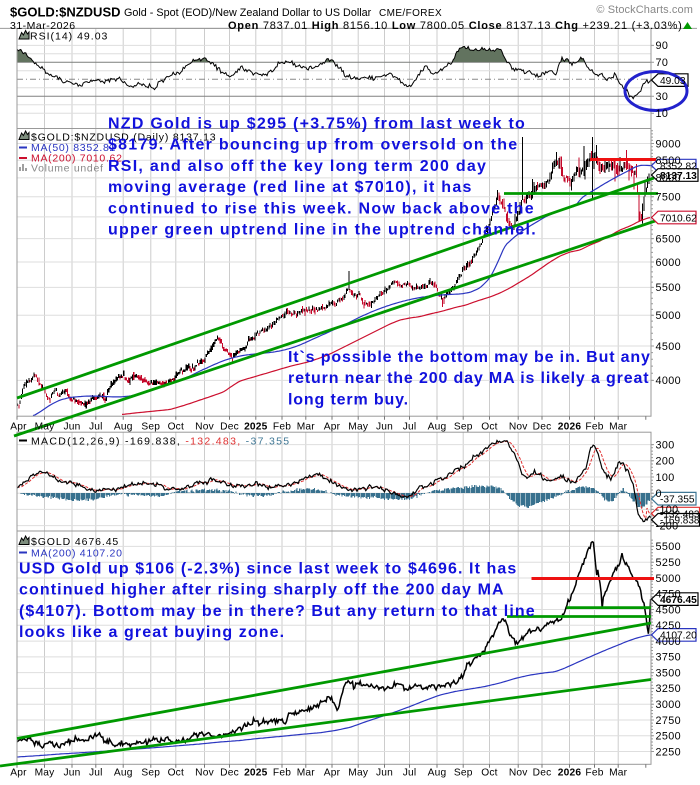  What do you see at coordinates (673, 81) in the screenshot?
I see `svg-text: 49.03` at bounding box center [673, 81].